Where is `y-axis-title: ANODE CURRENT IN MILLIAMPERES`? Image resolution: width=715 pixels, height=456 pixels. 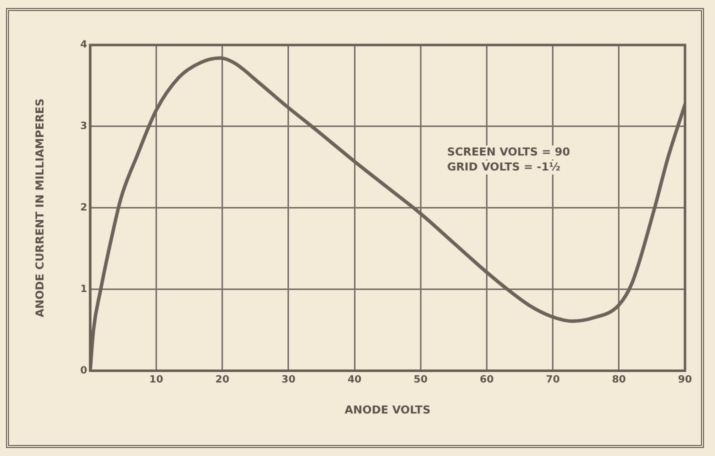
y-axis-title: ANODE CURRENT IN MILLIAMPERES is located at coordinates (39, 208).